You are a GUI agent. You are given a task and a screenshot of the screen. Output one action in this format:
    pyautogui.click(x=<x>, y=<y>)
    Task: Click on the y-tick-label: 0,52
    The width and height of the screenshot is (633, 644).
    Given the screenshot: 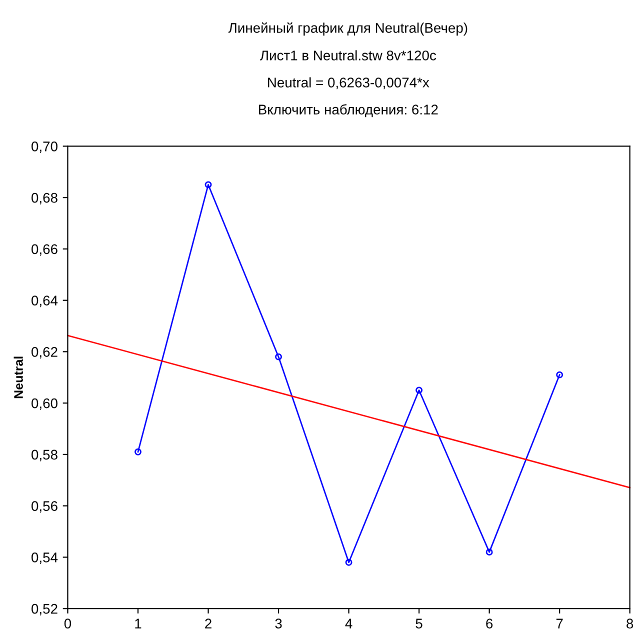 What is the action you would take?
    pyautogui.click(x=45, y=610)
    